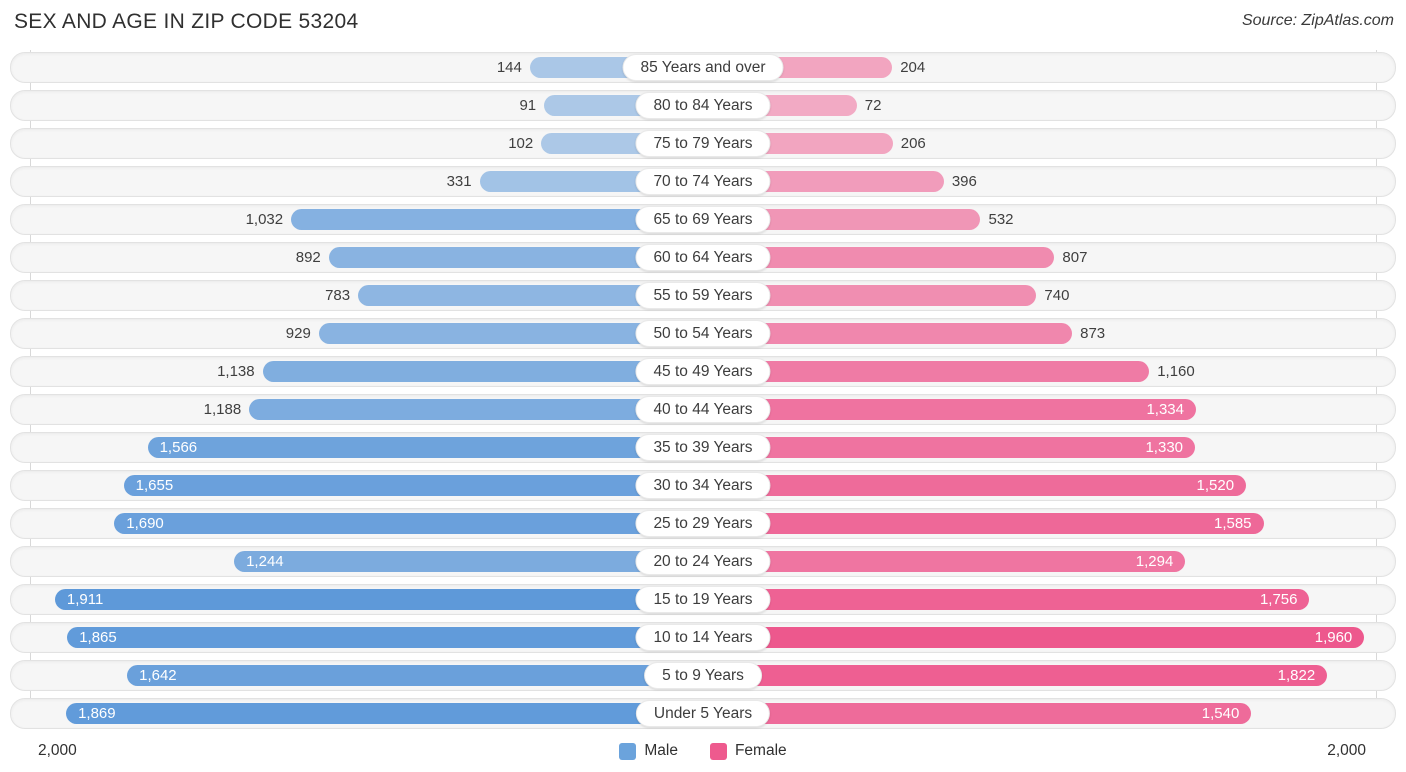 This screenshot has height=772, width=1406. I want to click on age-group-label: 40 to 44 Years, so click(703, 409).